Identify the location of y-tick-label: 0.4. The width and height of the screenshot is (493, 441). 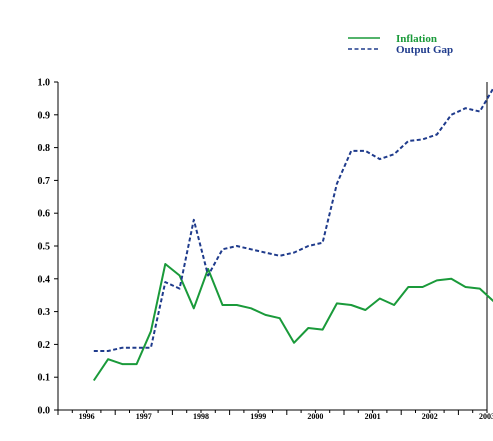
(44, 279).